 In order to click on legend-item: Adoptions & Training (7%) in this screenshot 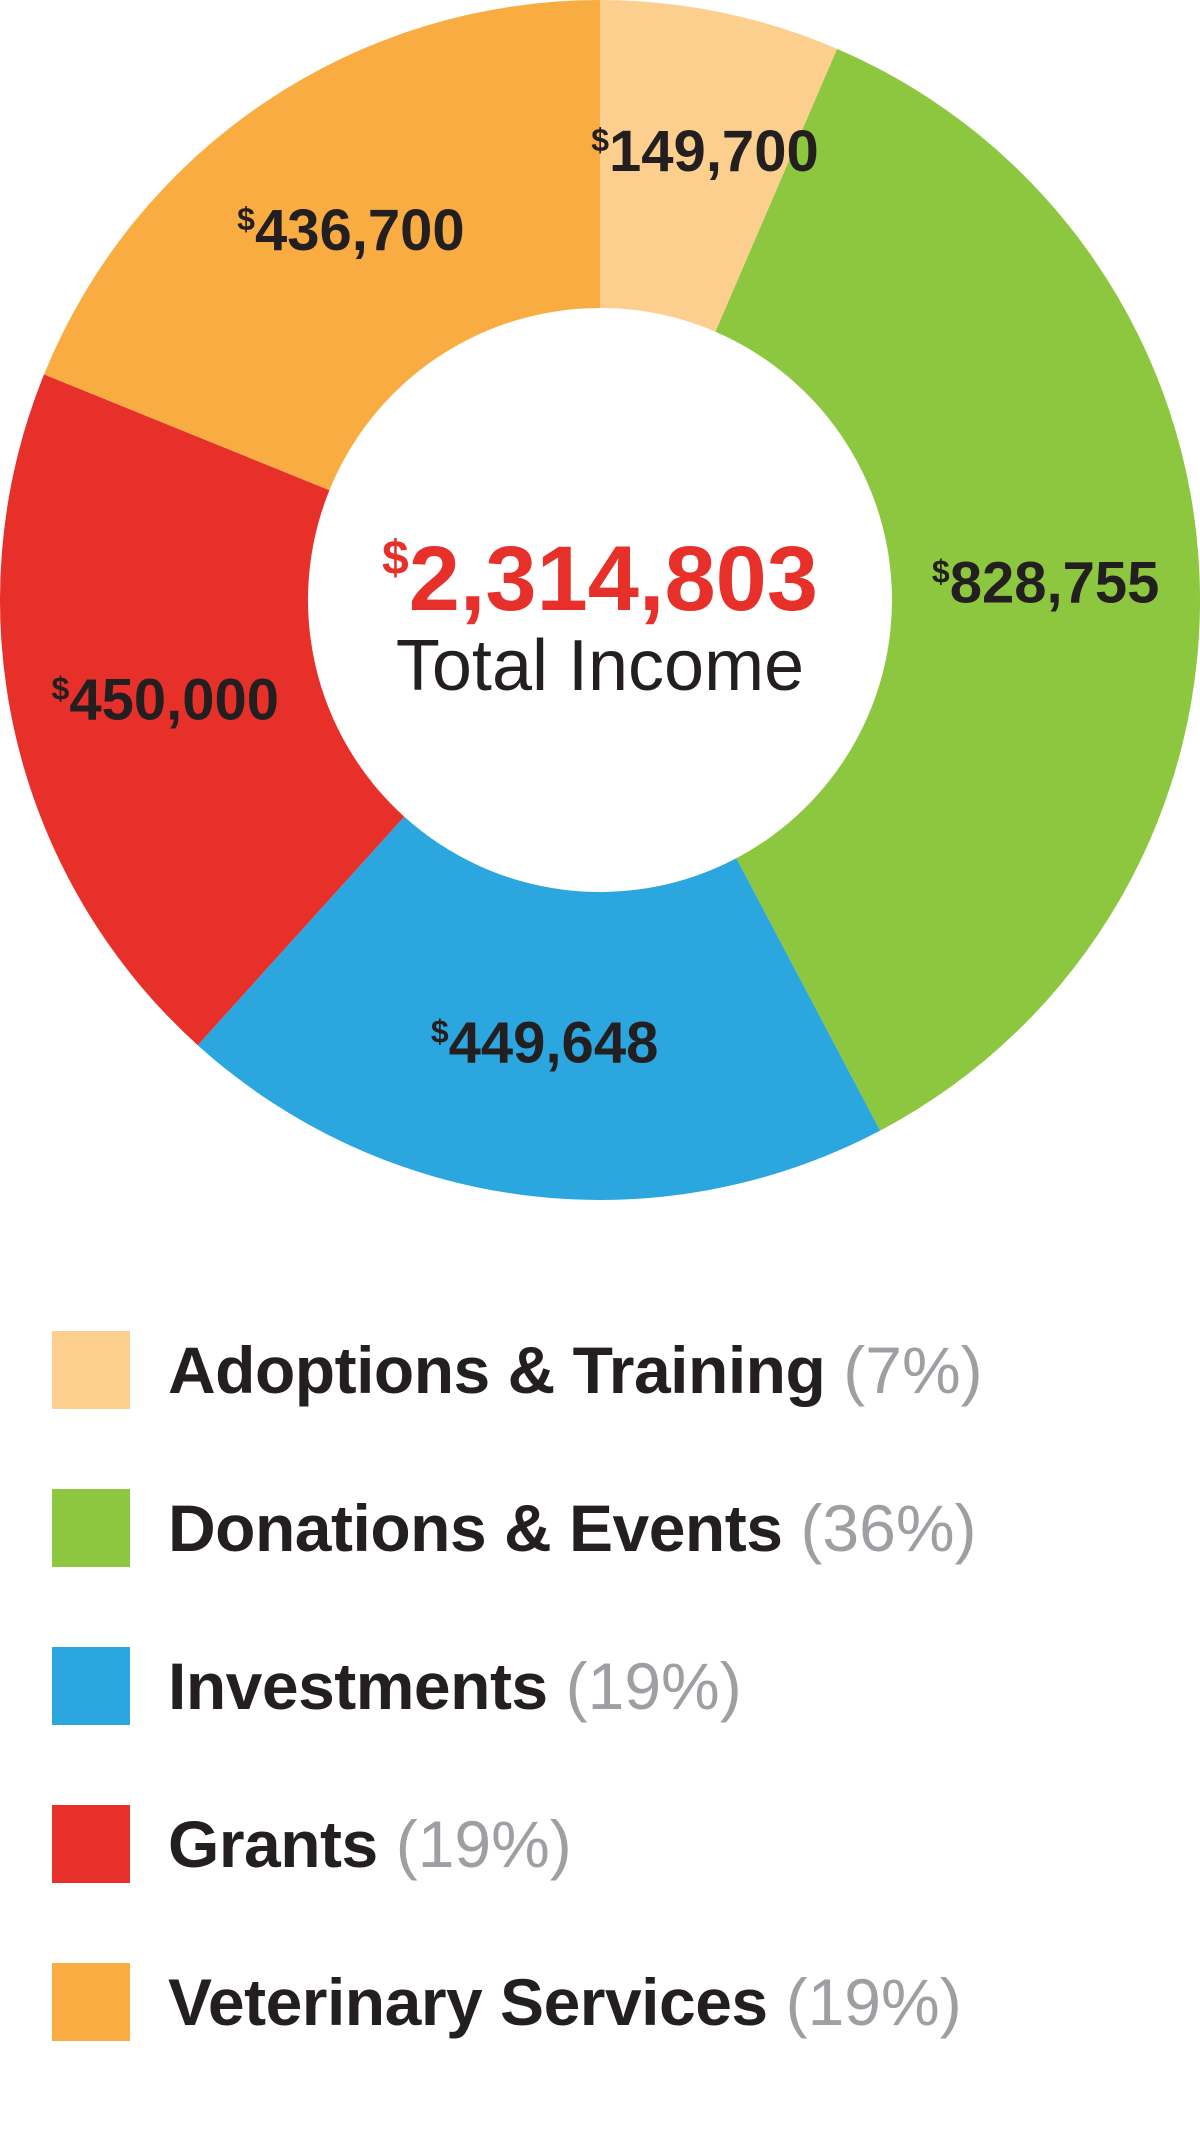, I will do `click(612, 1370)`.